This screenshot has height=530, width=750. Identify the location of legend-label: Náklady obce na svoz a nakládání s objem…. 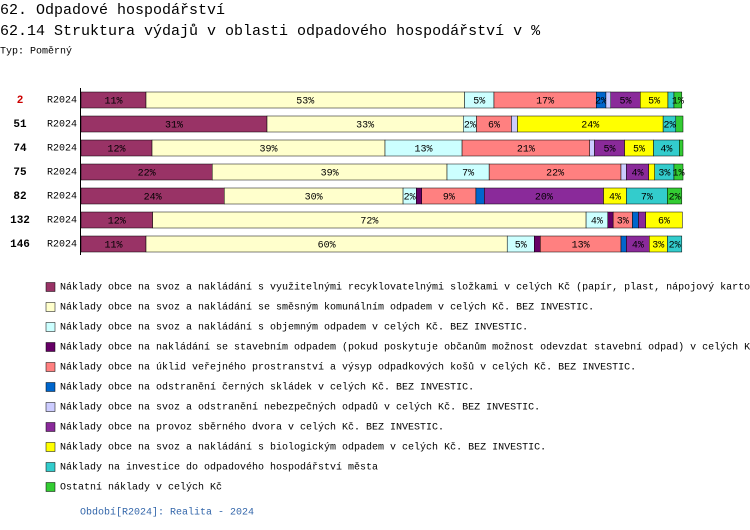
(294, 328).